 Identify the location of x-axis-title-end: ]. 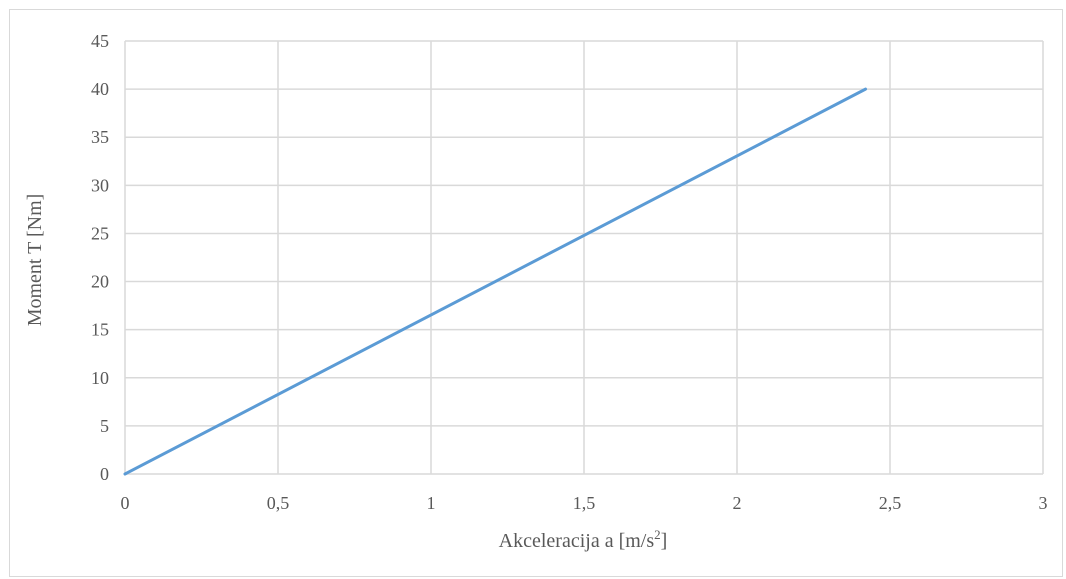
(664, 541).